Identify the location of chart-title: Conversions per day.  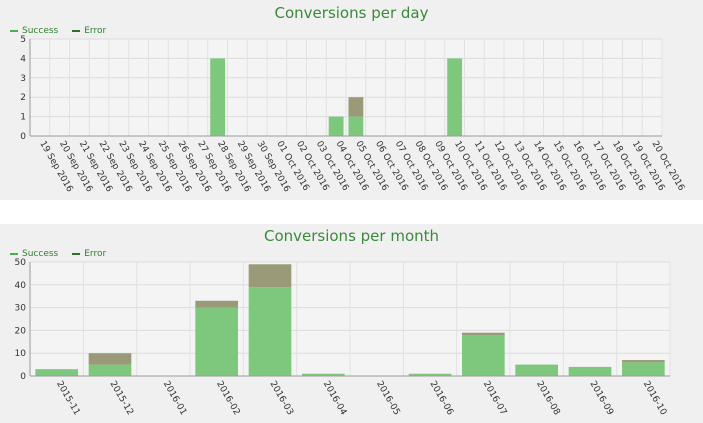
(351, 13).